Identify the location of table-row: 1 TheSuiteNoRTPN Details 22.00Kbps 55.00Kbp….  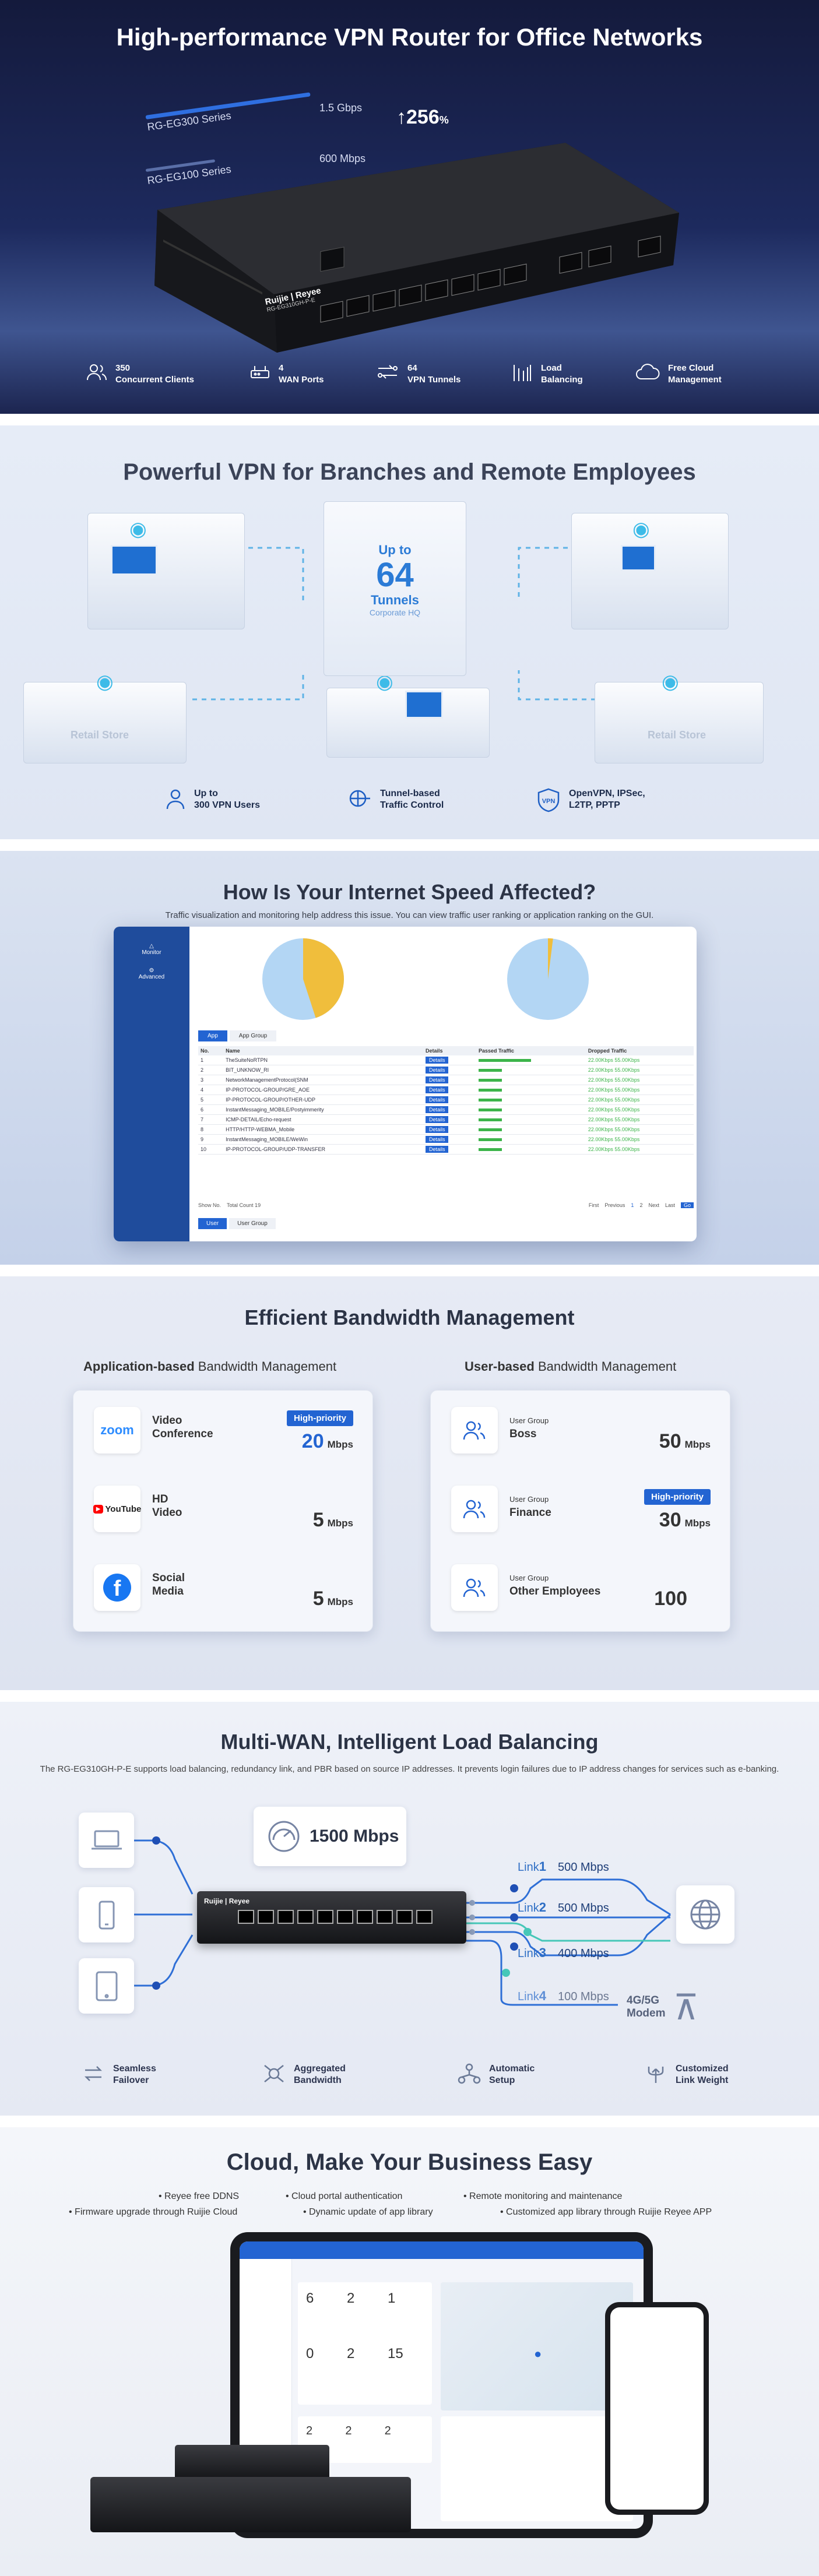
(446, 1060).